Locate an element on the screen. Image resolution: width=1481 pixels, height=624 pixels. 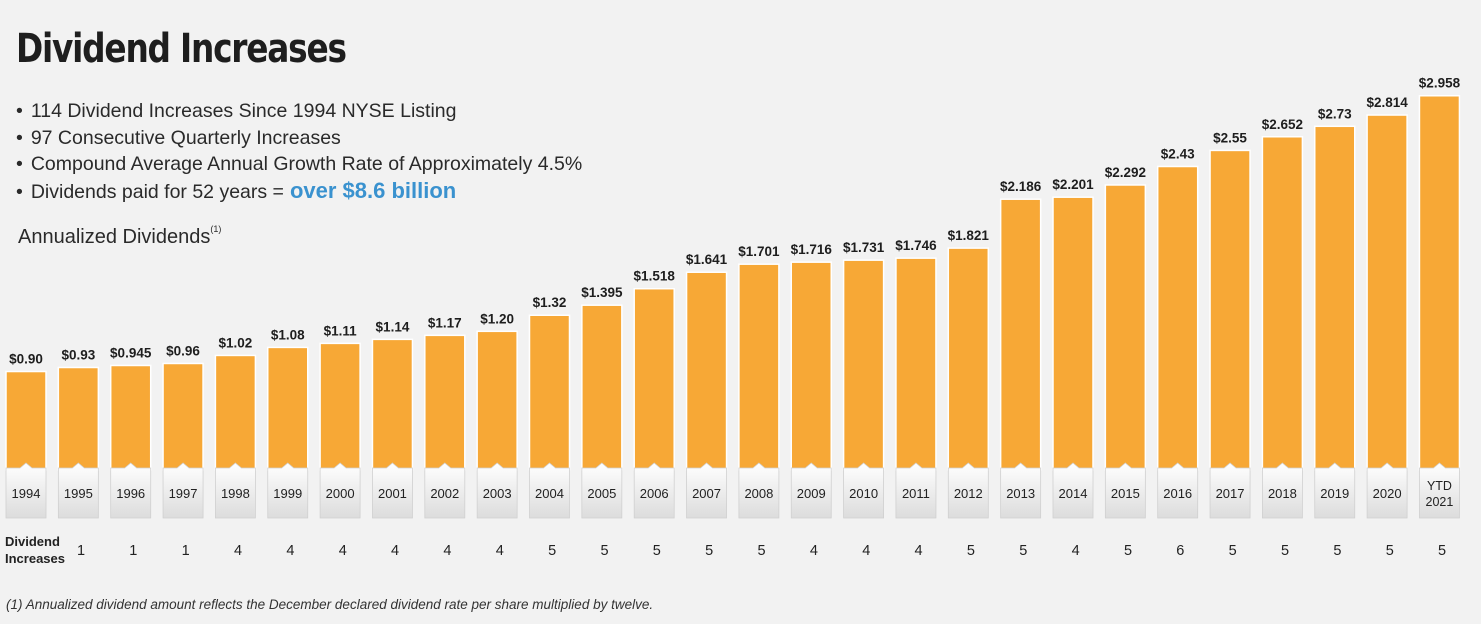
year-label: 2003 is located at coordinates (497, 493).